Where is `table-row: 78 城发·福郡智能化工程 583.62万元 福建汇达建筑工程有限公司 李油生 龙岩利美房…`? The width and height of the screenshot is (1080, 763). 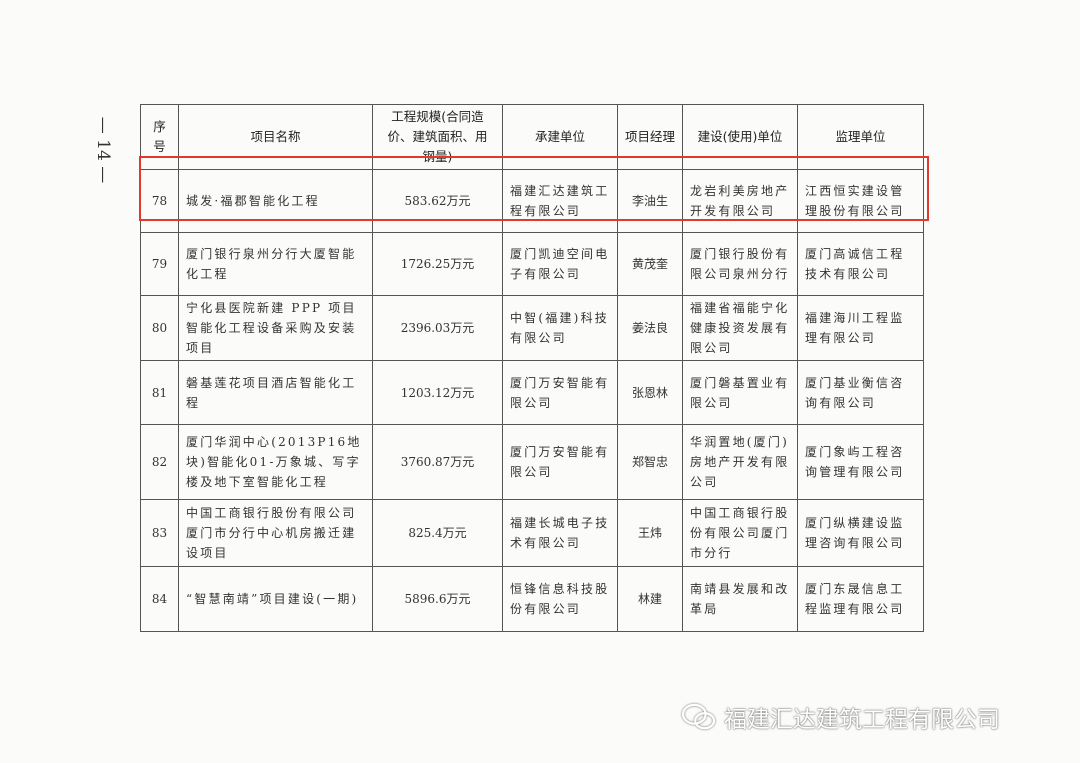
table-row: 78 城发·福郡智能化工程 583.62万元 福建汇达建筑工程有限公司 李油生 龙岩利美房… is located at coordinates (532, 201).